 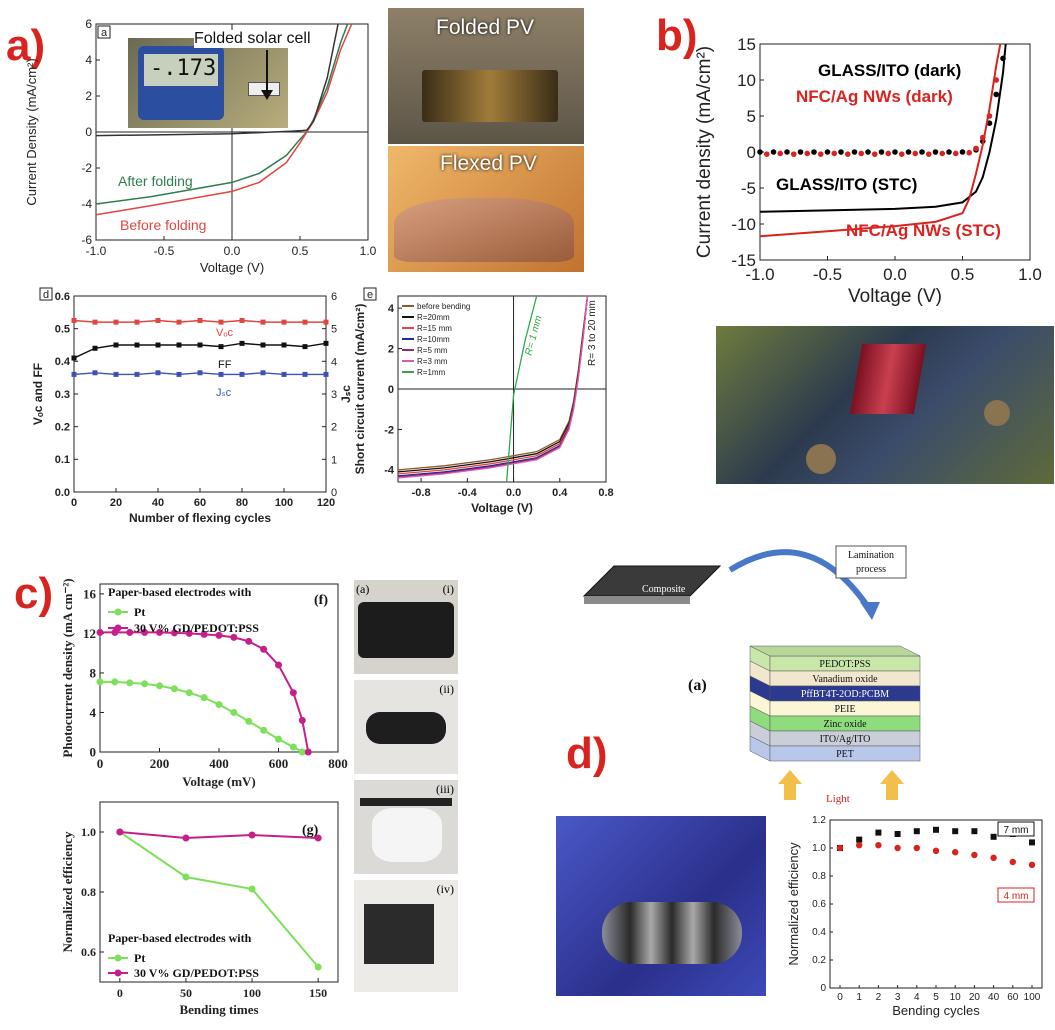 I want to click on y-tick-label: 0.2, so click(x=819, y=960).